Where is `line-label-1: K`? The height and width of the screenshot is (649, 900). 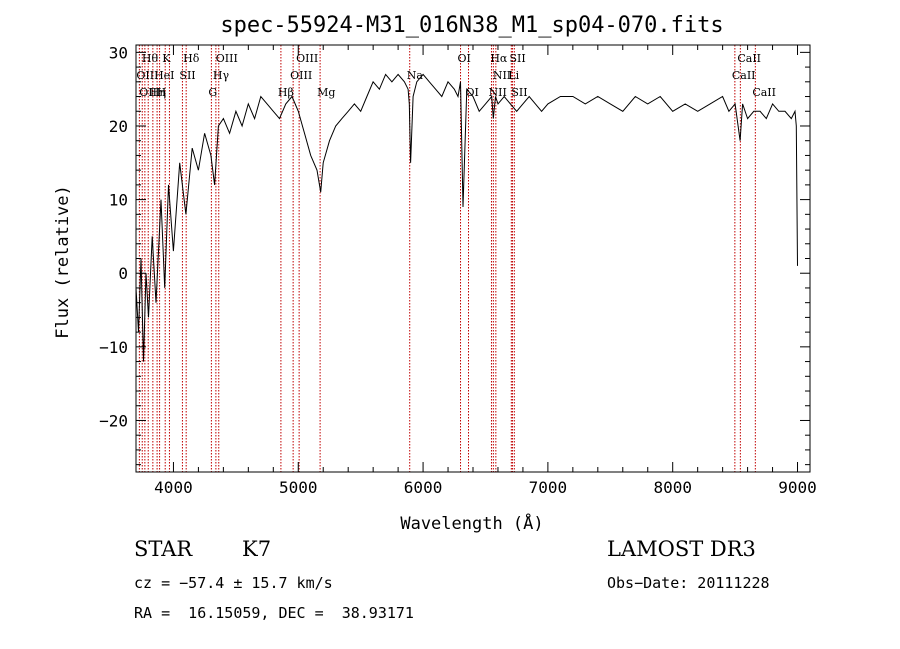 line-label-1: K is located at coordinates (166, 58).